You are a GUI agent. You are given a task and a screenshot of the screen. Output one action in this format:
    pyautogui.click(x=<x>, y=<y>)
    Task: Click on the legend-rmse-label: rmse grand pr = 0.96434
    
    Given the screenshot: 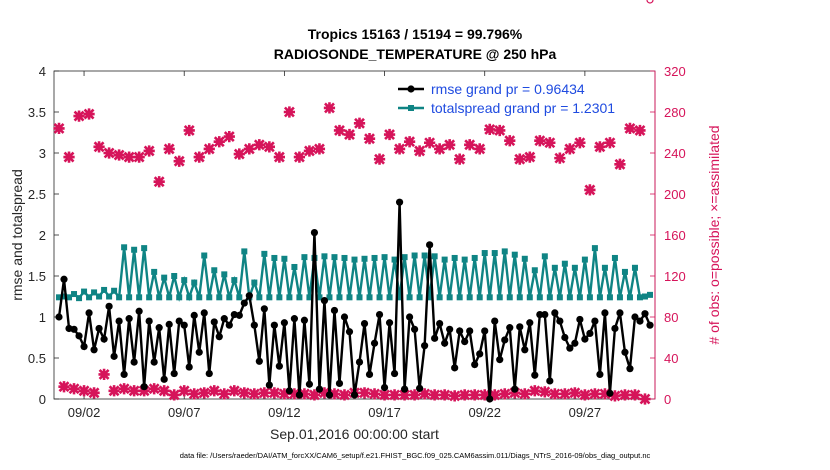 What is the action you would take?
    pyautogui.click(x=508, y=89)
    